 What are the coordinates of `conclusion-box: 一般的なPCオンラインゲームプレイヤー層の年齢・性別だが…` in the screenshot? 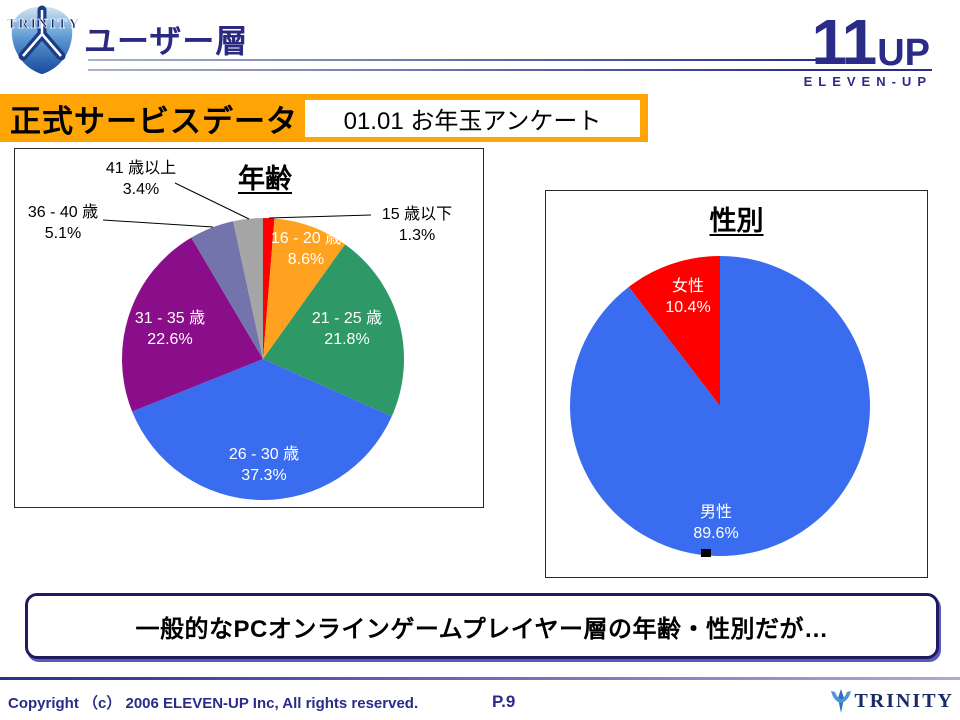 It's located at (482, 626).